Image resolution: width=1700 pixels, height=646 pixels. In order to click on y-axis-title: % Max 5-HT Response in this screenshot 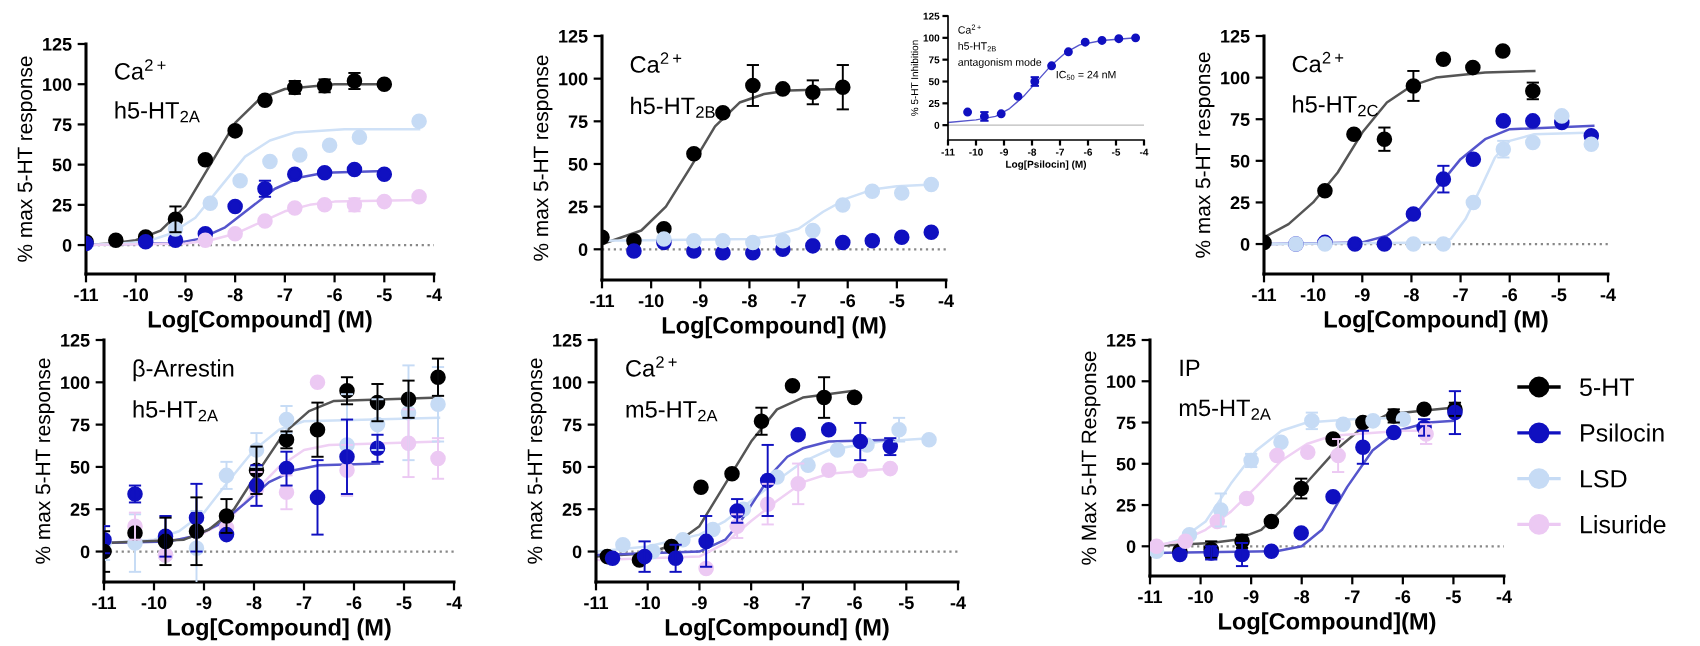, I will do `click(1091, 458)`.